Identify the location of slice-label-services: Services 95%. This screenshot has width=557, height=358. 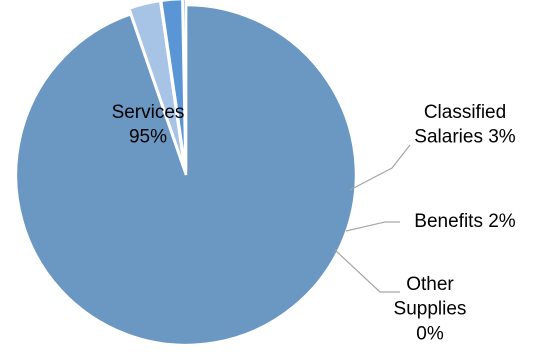
(148, 125).